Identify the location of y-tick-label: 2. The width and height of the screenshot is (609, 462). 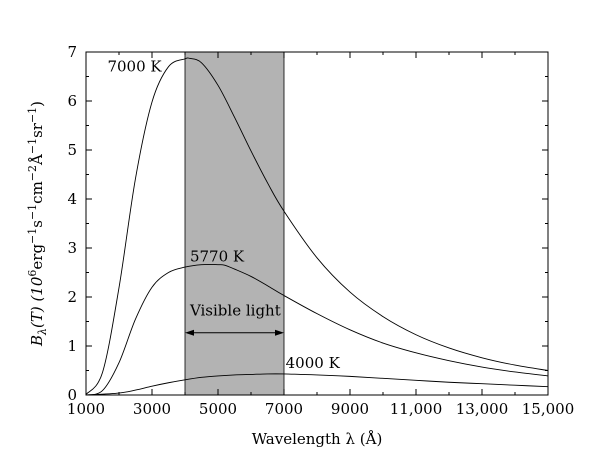
(72, 297).